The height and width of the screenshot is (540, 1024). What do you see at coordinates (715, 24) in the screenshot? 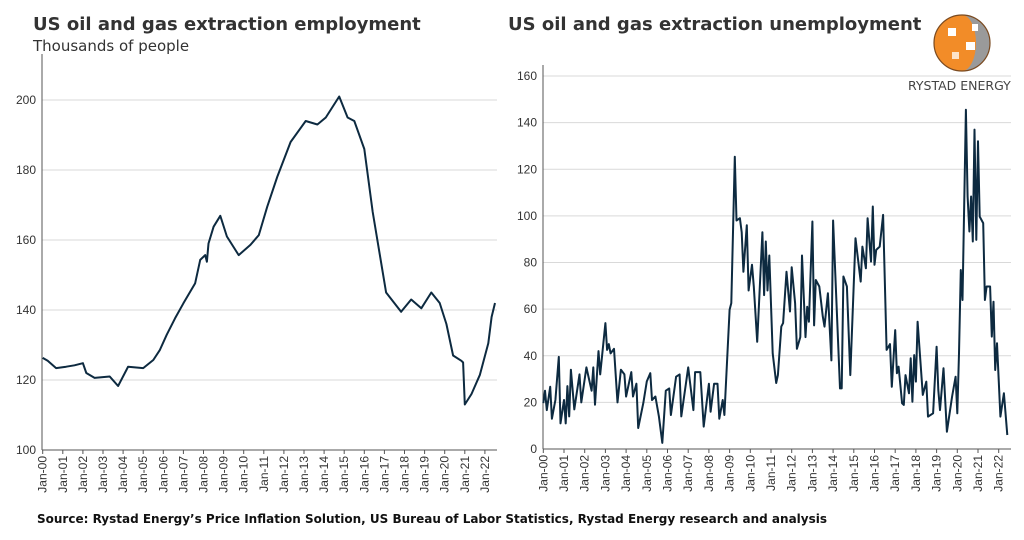
I see `right-chart-title: US oil and gas extraction unemployment` at bounding box center [715, 24].